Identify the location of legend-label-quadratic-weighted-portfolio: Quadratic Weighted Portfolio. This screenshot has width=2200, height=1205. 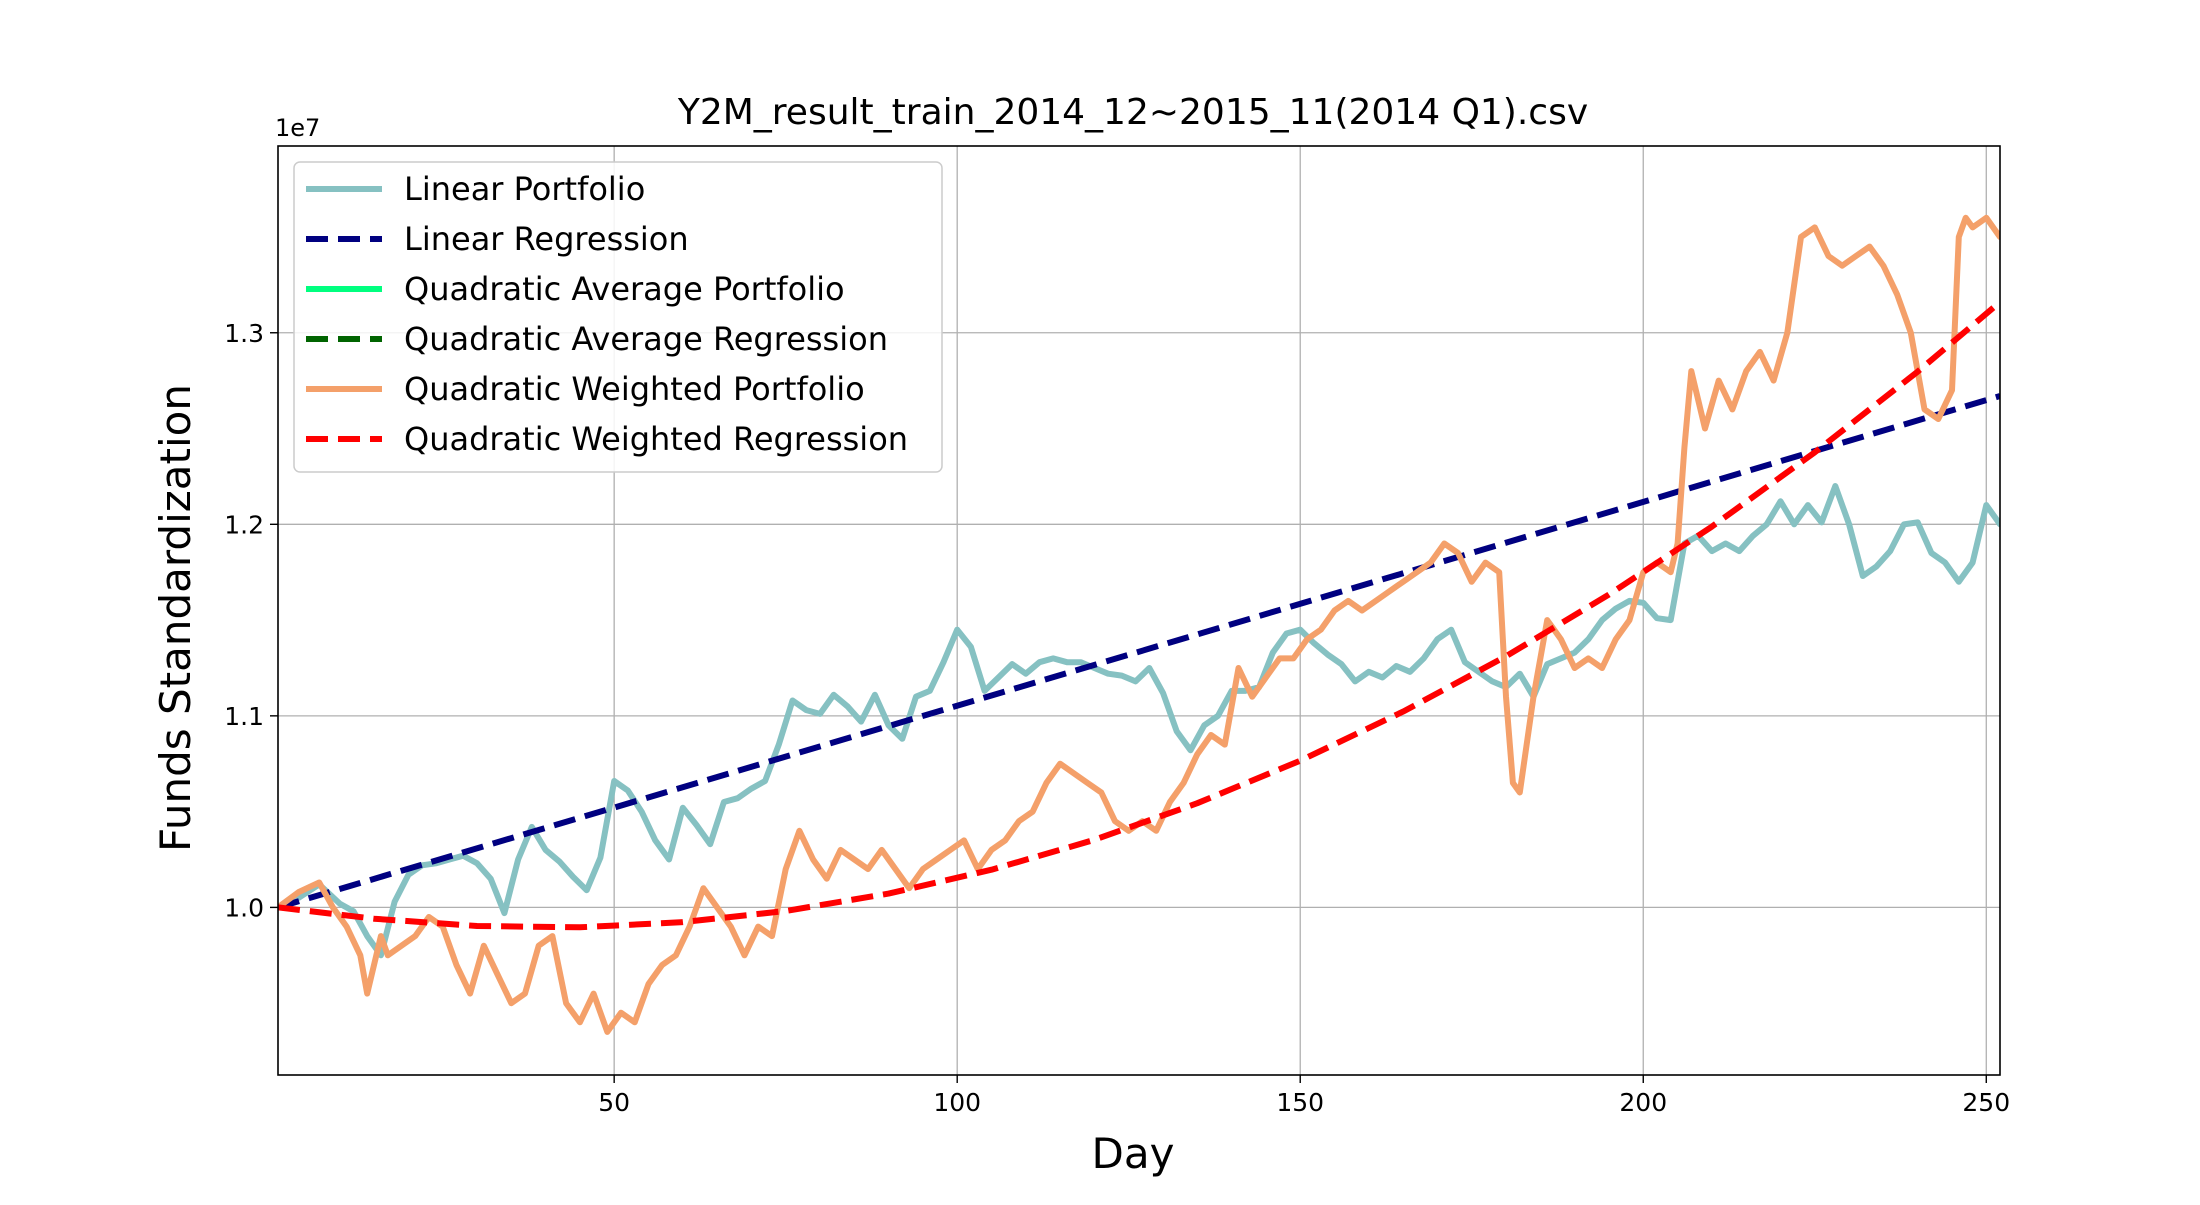
(634, 389).